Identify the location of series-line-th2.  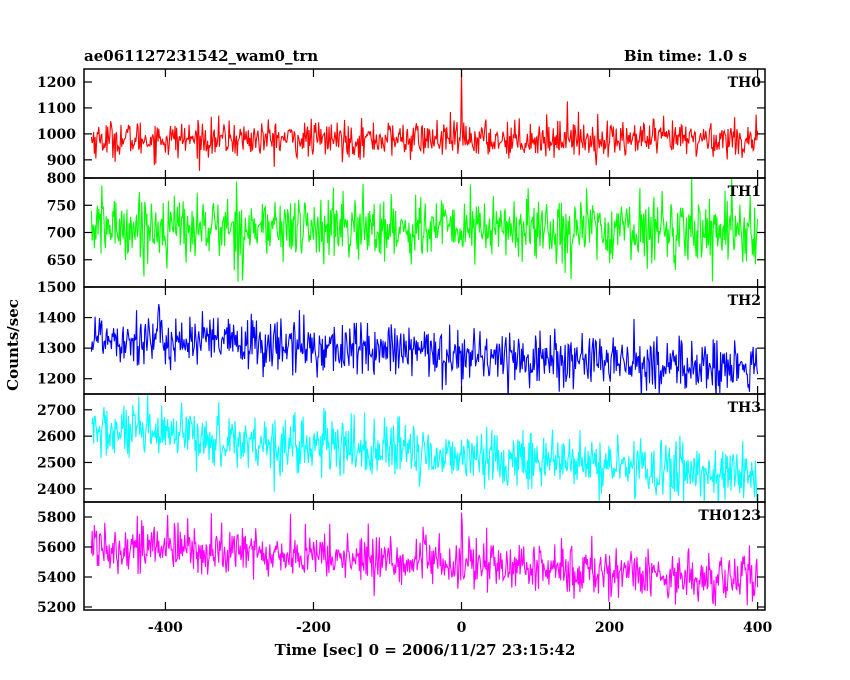
(424, 349).